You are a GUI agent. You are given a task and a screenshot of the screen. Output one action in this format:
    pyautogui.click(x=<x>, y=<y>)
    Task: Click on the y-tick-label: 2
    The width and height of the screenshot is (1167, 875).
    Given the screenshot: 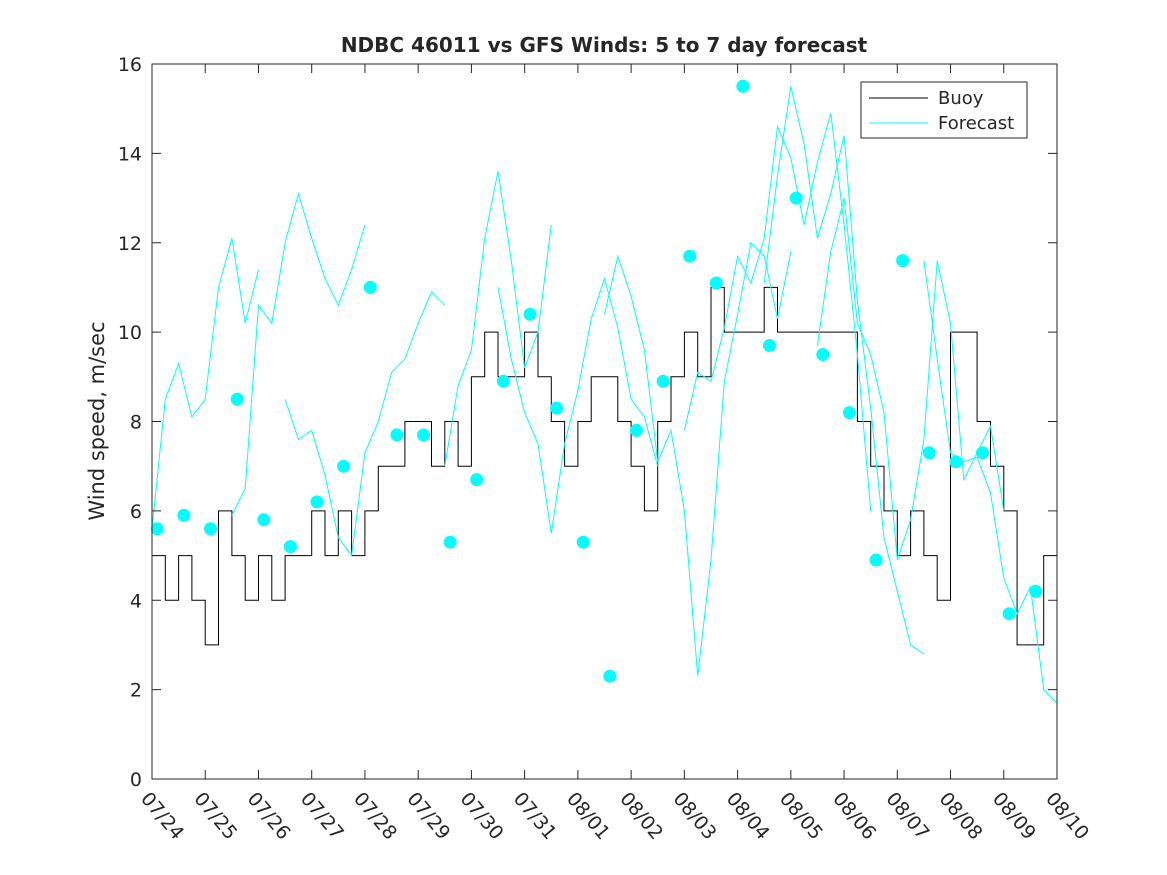 What is the action you would take?
    pyautogui.click(x=136, y=691)
    